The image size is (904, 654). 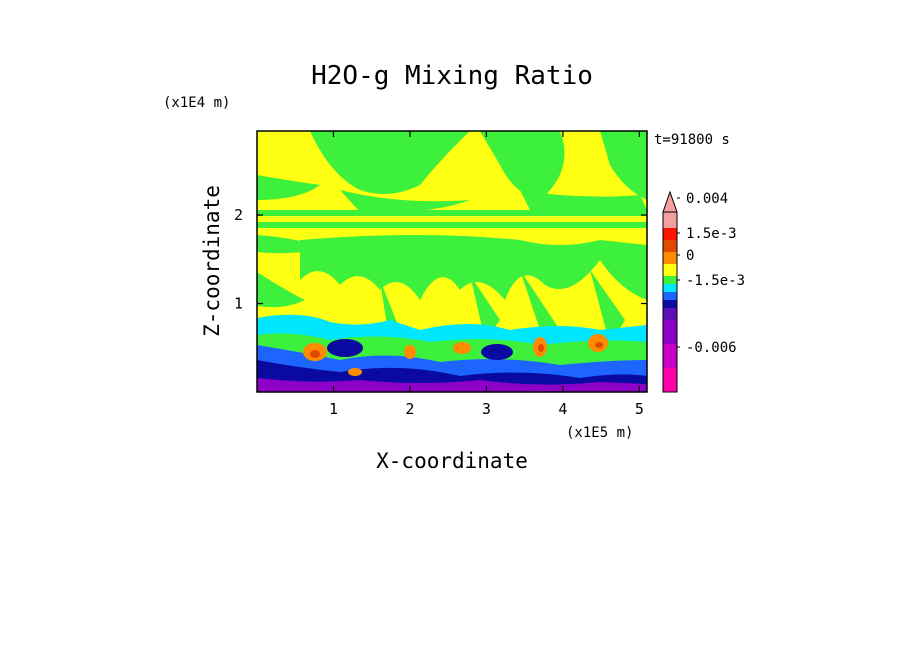 What do you see at coordinates (599, 433) in the screenshot?
I see `x-unit-label: (x1E5 m)` at bounding box center [599, 433].